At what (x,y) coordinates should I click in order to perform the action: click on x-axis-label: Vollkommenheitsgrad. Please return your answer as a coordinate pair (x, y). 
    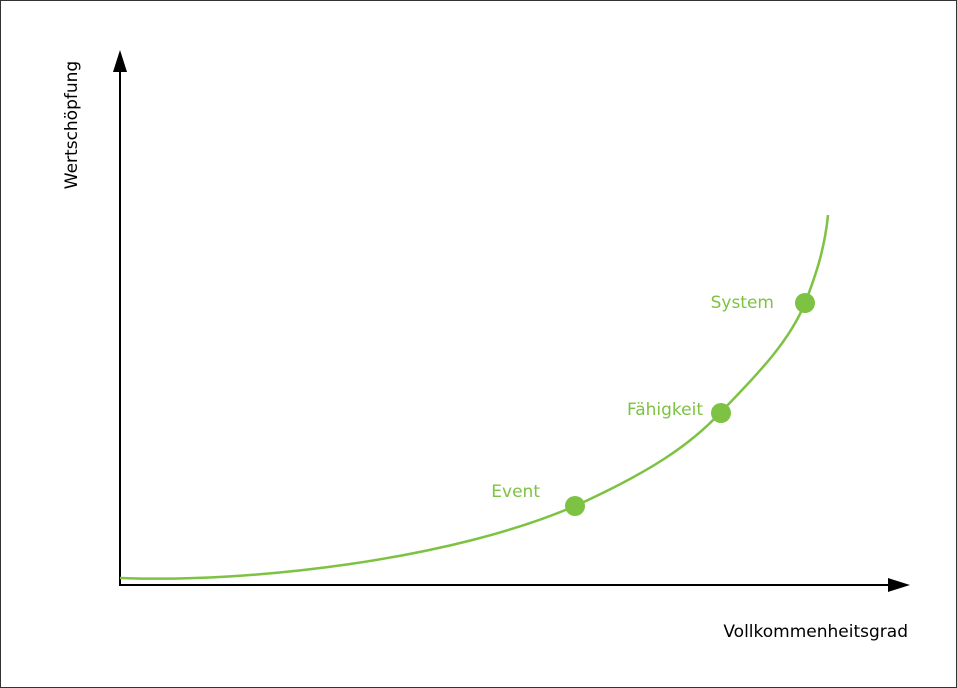
    Looking at the image, I should click on (815, 632).